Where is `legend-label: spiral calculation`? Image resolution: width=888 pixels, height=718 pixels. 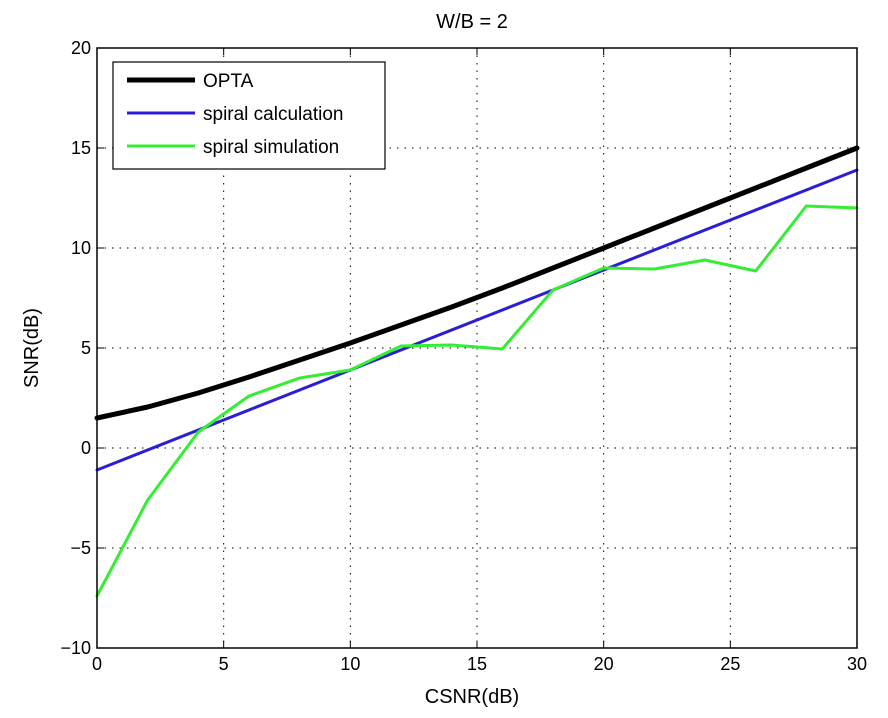
legend-label: spiral calculation is located at coordinates (273, 114).